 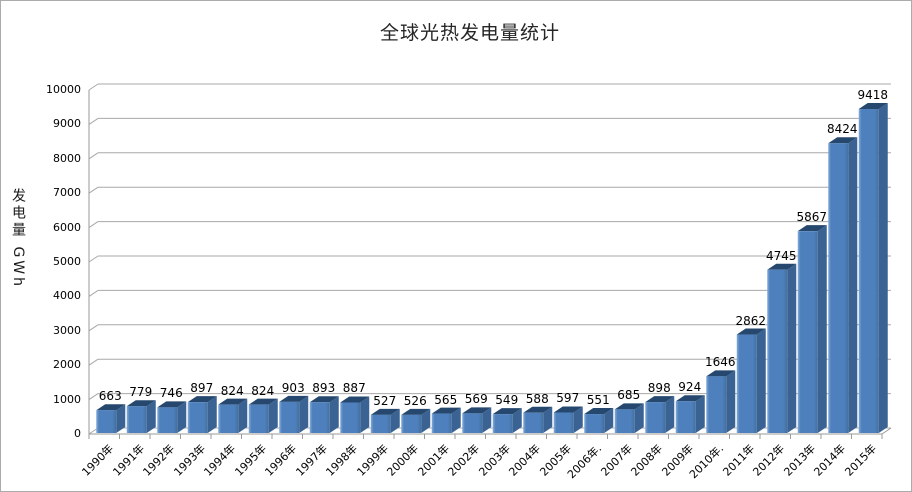 What do you see at coordinates (537, 398) in the screenshot?
I see `bar-value-label: 588` at bounding box center [537, 398].